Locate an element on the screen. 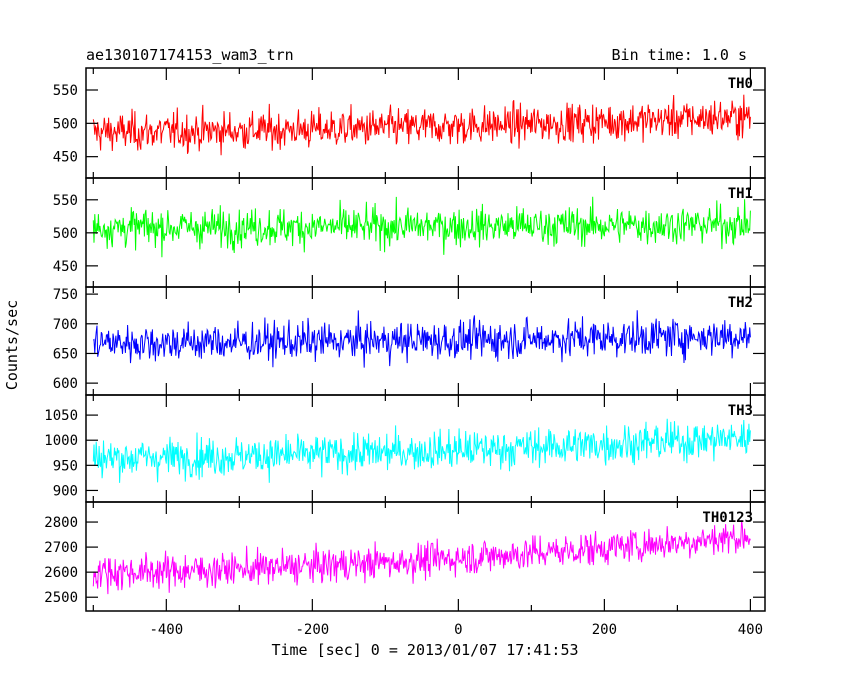 The height and width of the screenshot is (680, 850). bin-time-label: Bin time: 1.0 s is located at coordinates (679, 55).